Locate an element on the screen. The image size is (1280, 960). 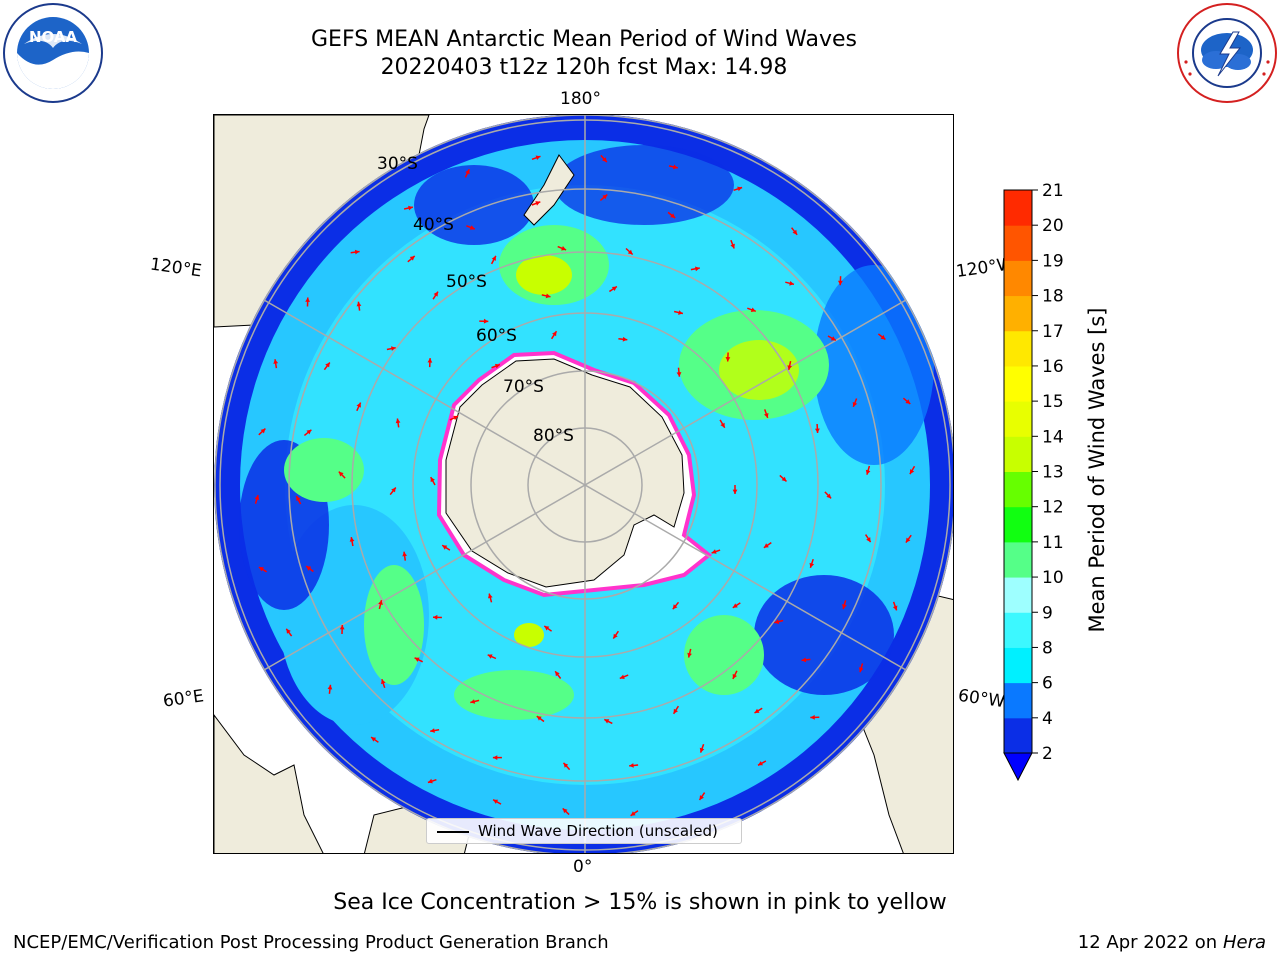
colorbar-tick-label: 19 is located at coordinates (1053, 261).